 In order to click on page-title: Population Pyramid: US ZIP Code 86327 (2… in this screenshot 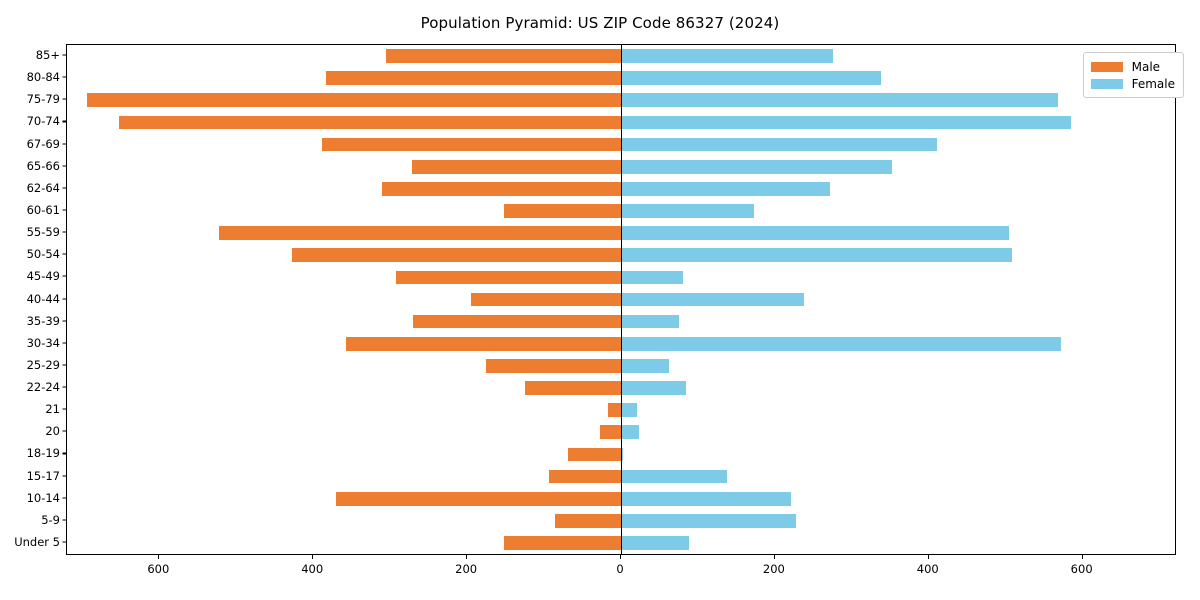, I will do `click(600, 23)`.